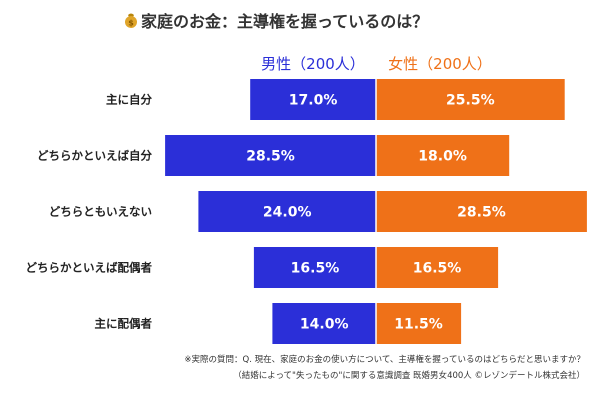 The height and width of the screenshot is (404, 600). What do you see at coordinates (89, 268) in the screenshot?
I see `category-label: どちらかといえば配偶者` at bounding box center [89, 268].